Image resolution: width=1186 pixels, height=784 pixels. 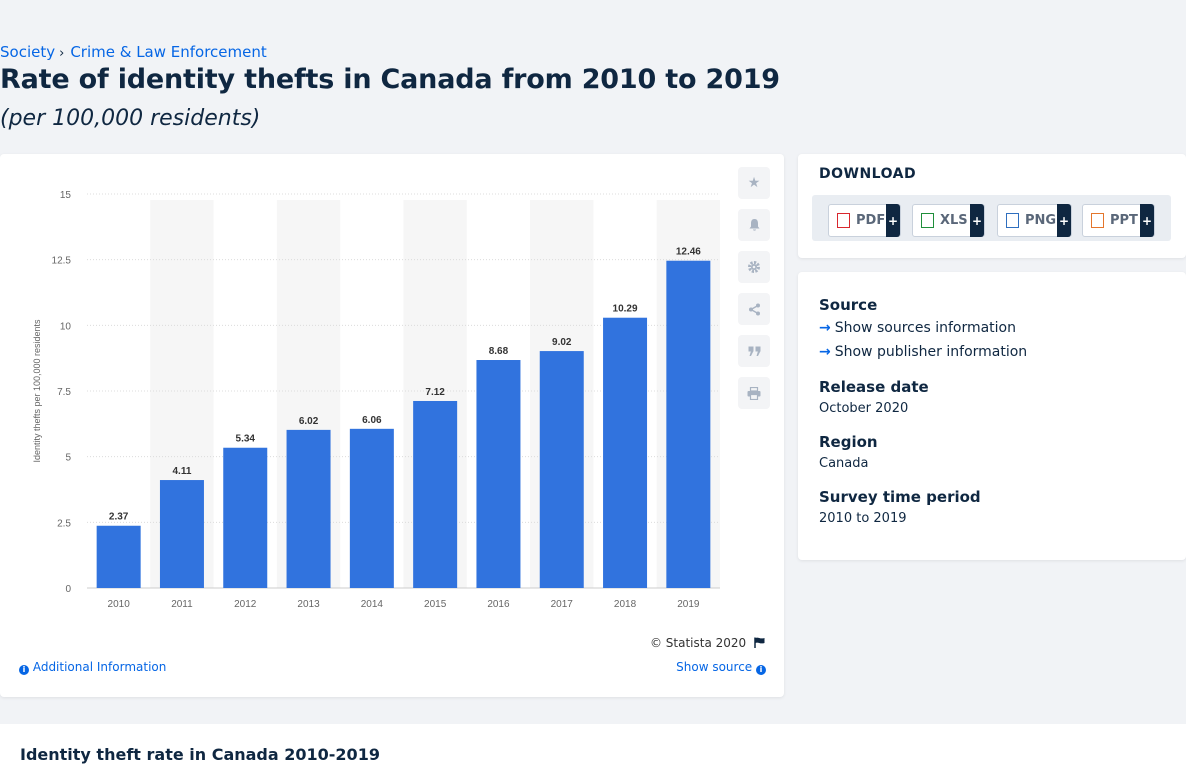 What do you see at coordinates (754, 309) in the screenshot?
I see `share-icon` at bounding box center [754, 309].